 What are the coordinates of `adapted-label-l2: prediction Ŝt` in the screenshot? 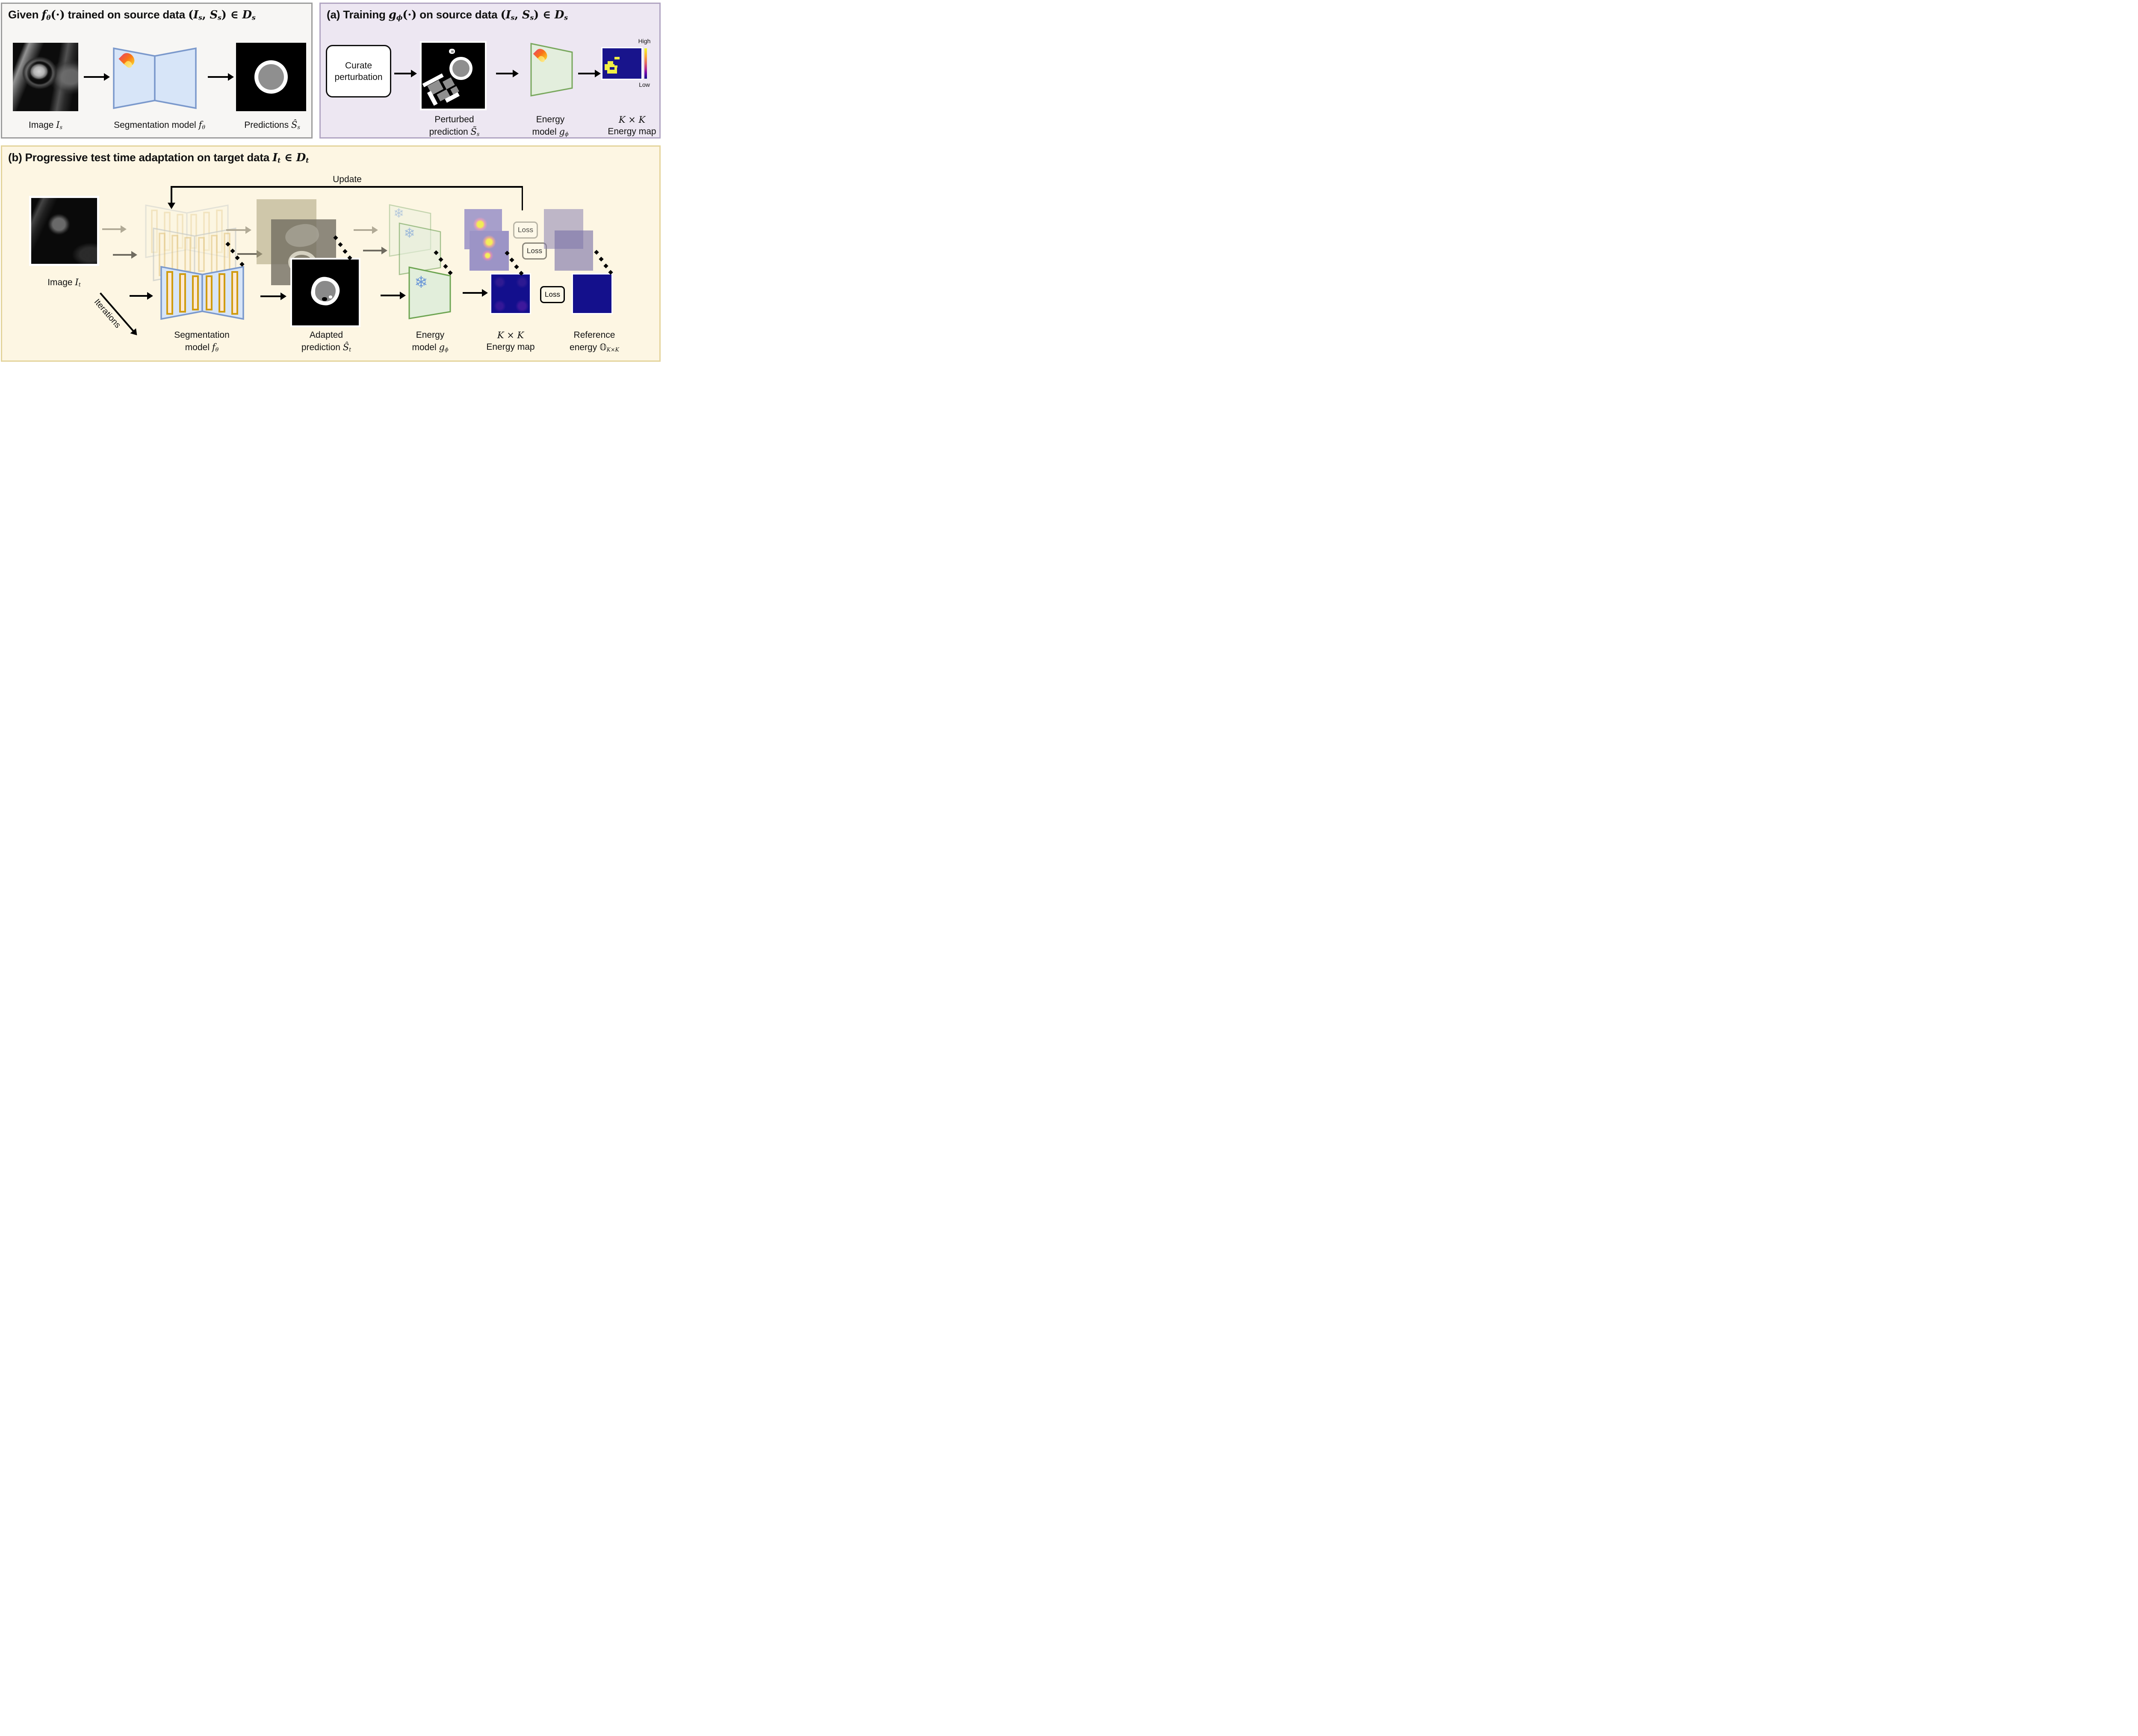 It's located at (326, 348).